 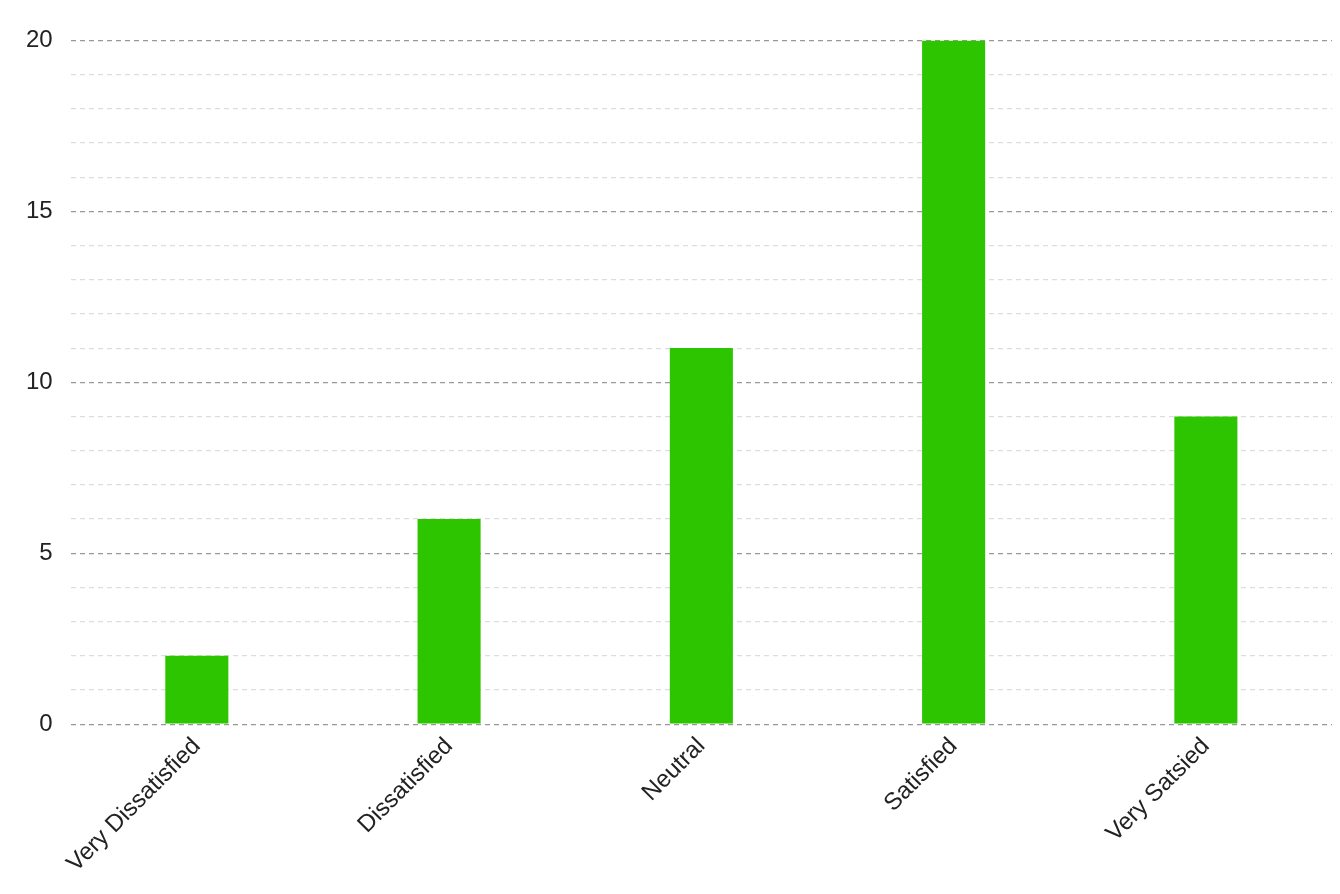 What do you see at coordinates (39, 209) in the screenshot?
I see `y-tick-label: 15` at bounding box center [39, 209].